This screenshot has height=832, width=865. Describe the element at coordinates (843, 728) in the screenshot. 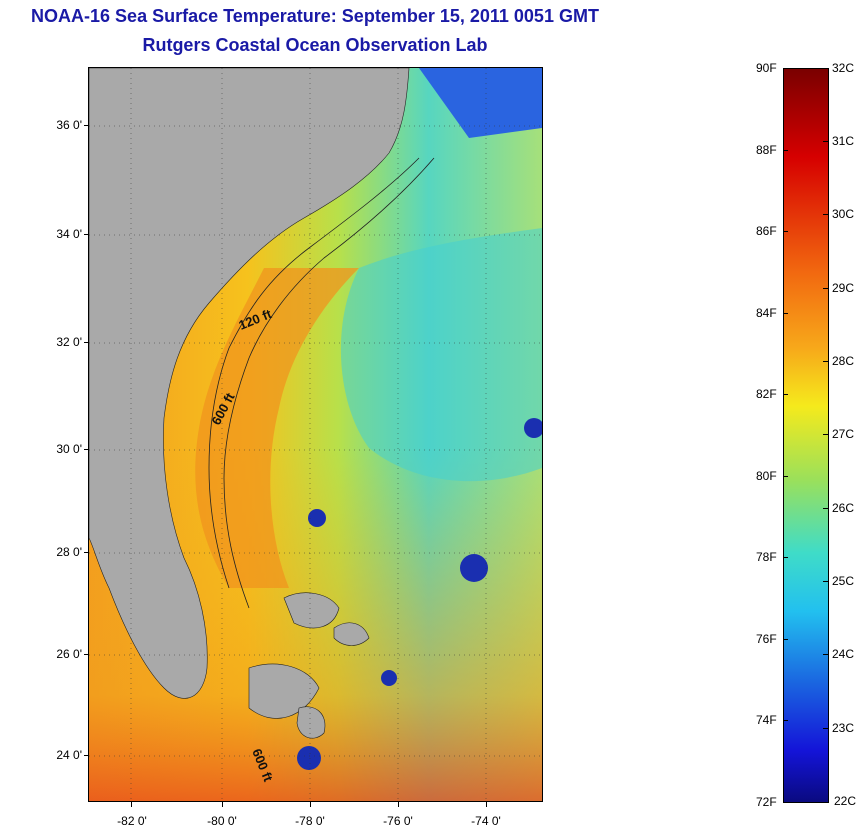

I see `colorbar-label-c: 23C` at that location.